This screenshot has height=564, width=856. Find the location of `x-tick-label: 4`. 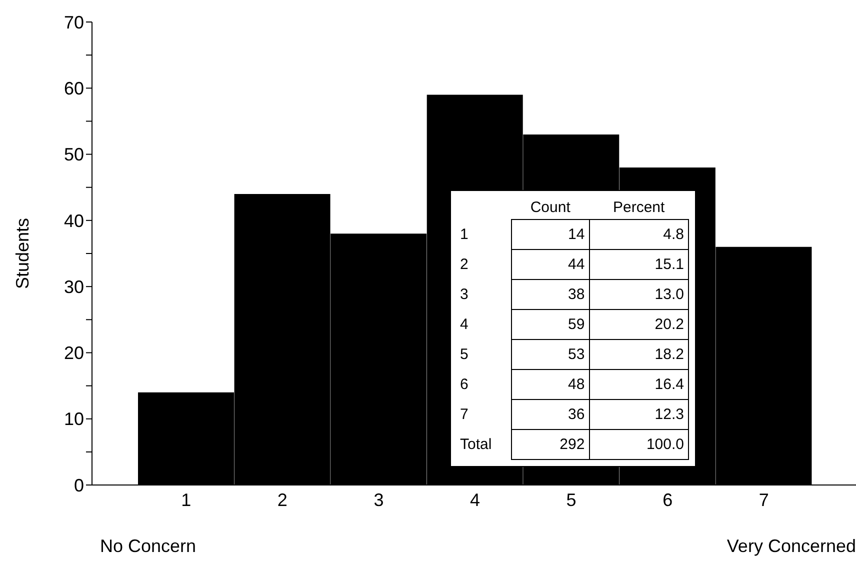

x-tick-label: 4 is located at coordinates (475, 500).